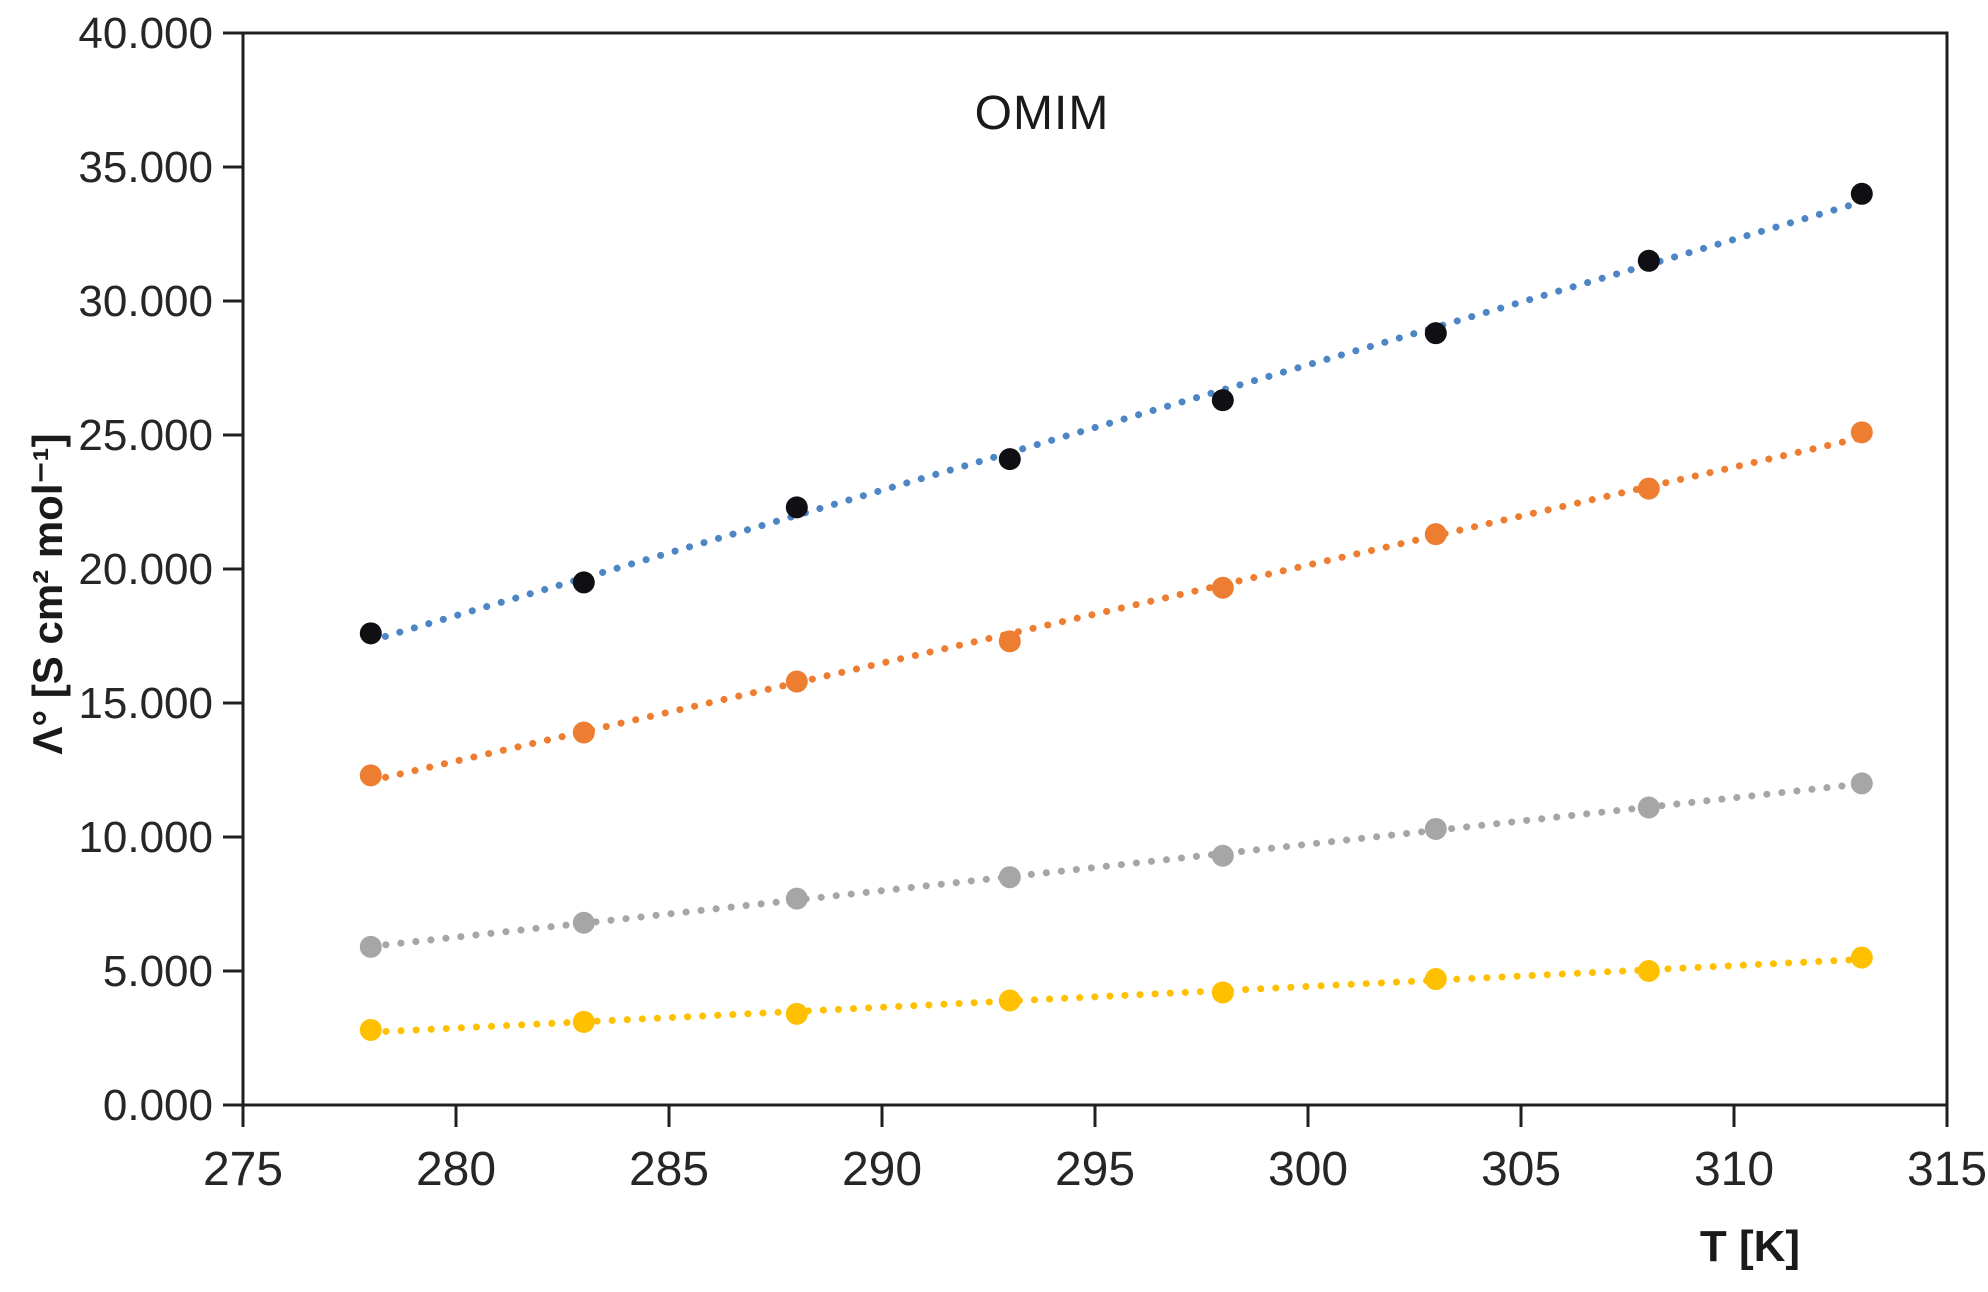  Describe the element at coordinates (1308, 1169) in the screenshot. I see `x-tick-label: 300` at that location.